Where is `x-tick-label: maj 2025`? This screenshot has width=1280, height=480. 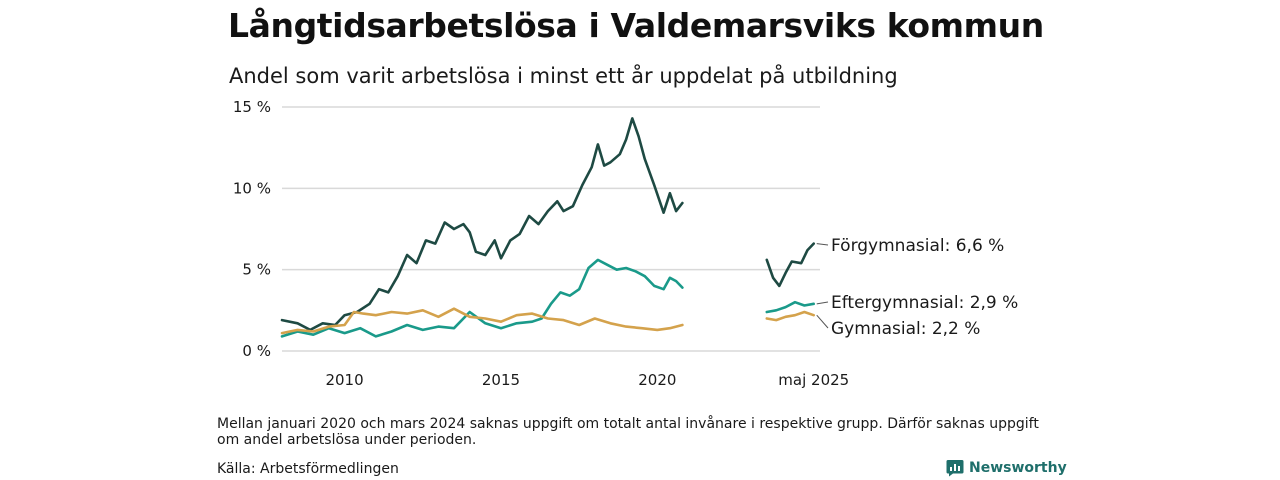 x-tick-label: maj 2025 is located at coordinates (813, 380).